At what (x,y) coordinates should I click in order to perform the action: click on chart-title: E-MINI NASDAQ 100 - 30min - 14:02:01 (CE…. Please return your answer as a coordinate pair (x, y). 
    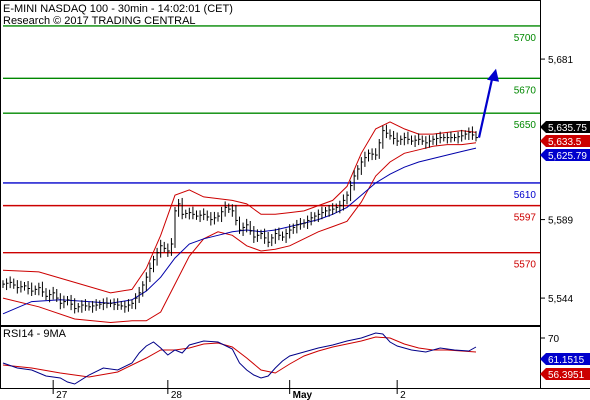
    Looking at the image, I should click on (118, 9).